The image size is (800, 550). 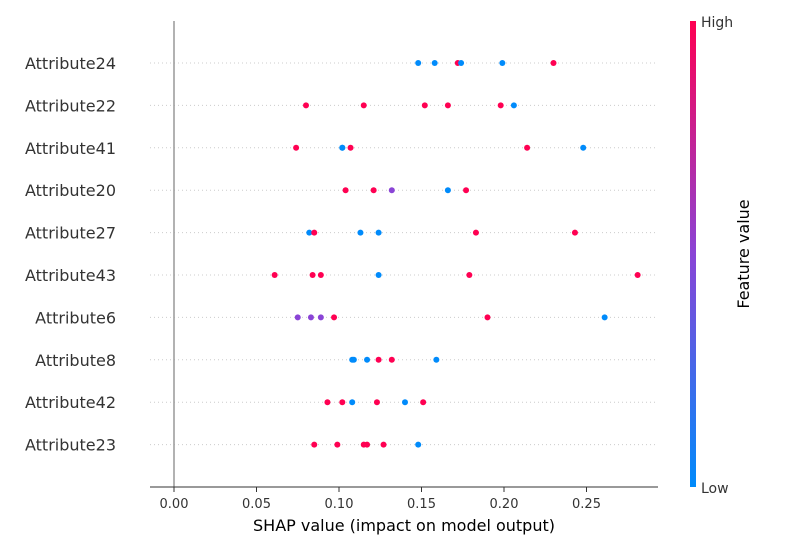 What do you see at coordinates (75, 360) in the screenshot?
I see `feature-label: Attribute8` at bounding box center [75, 360].